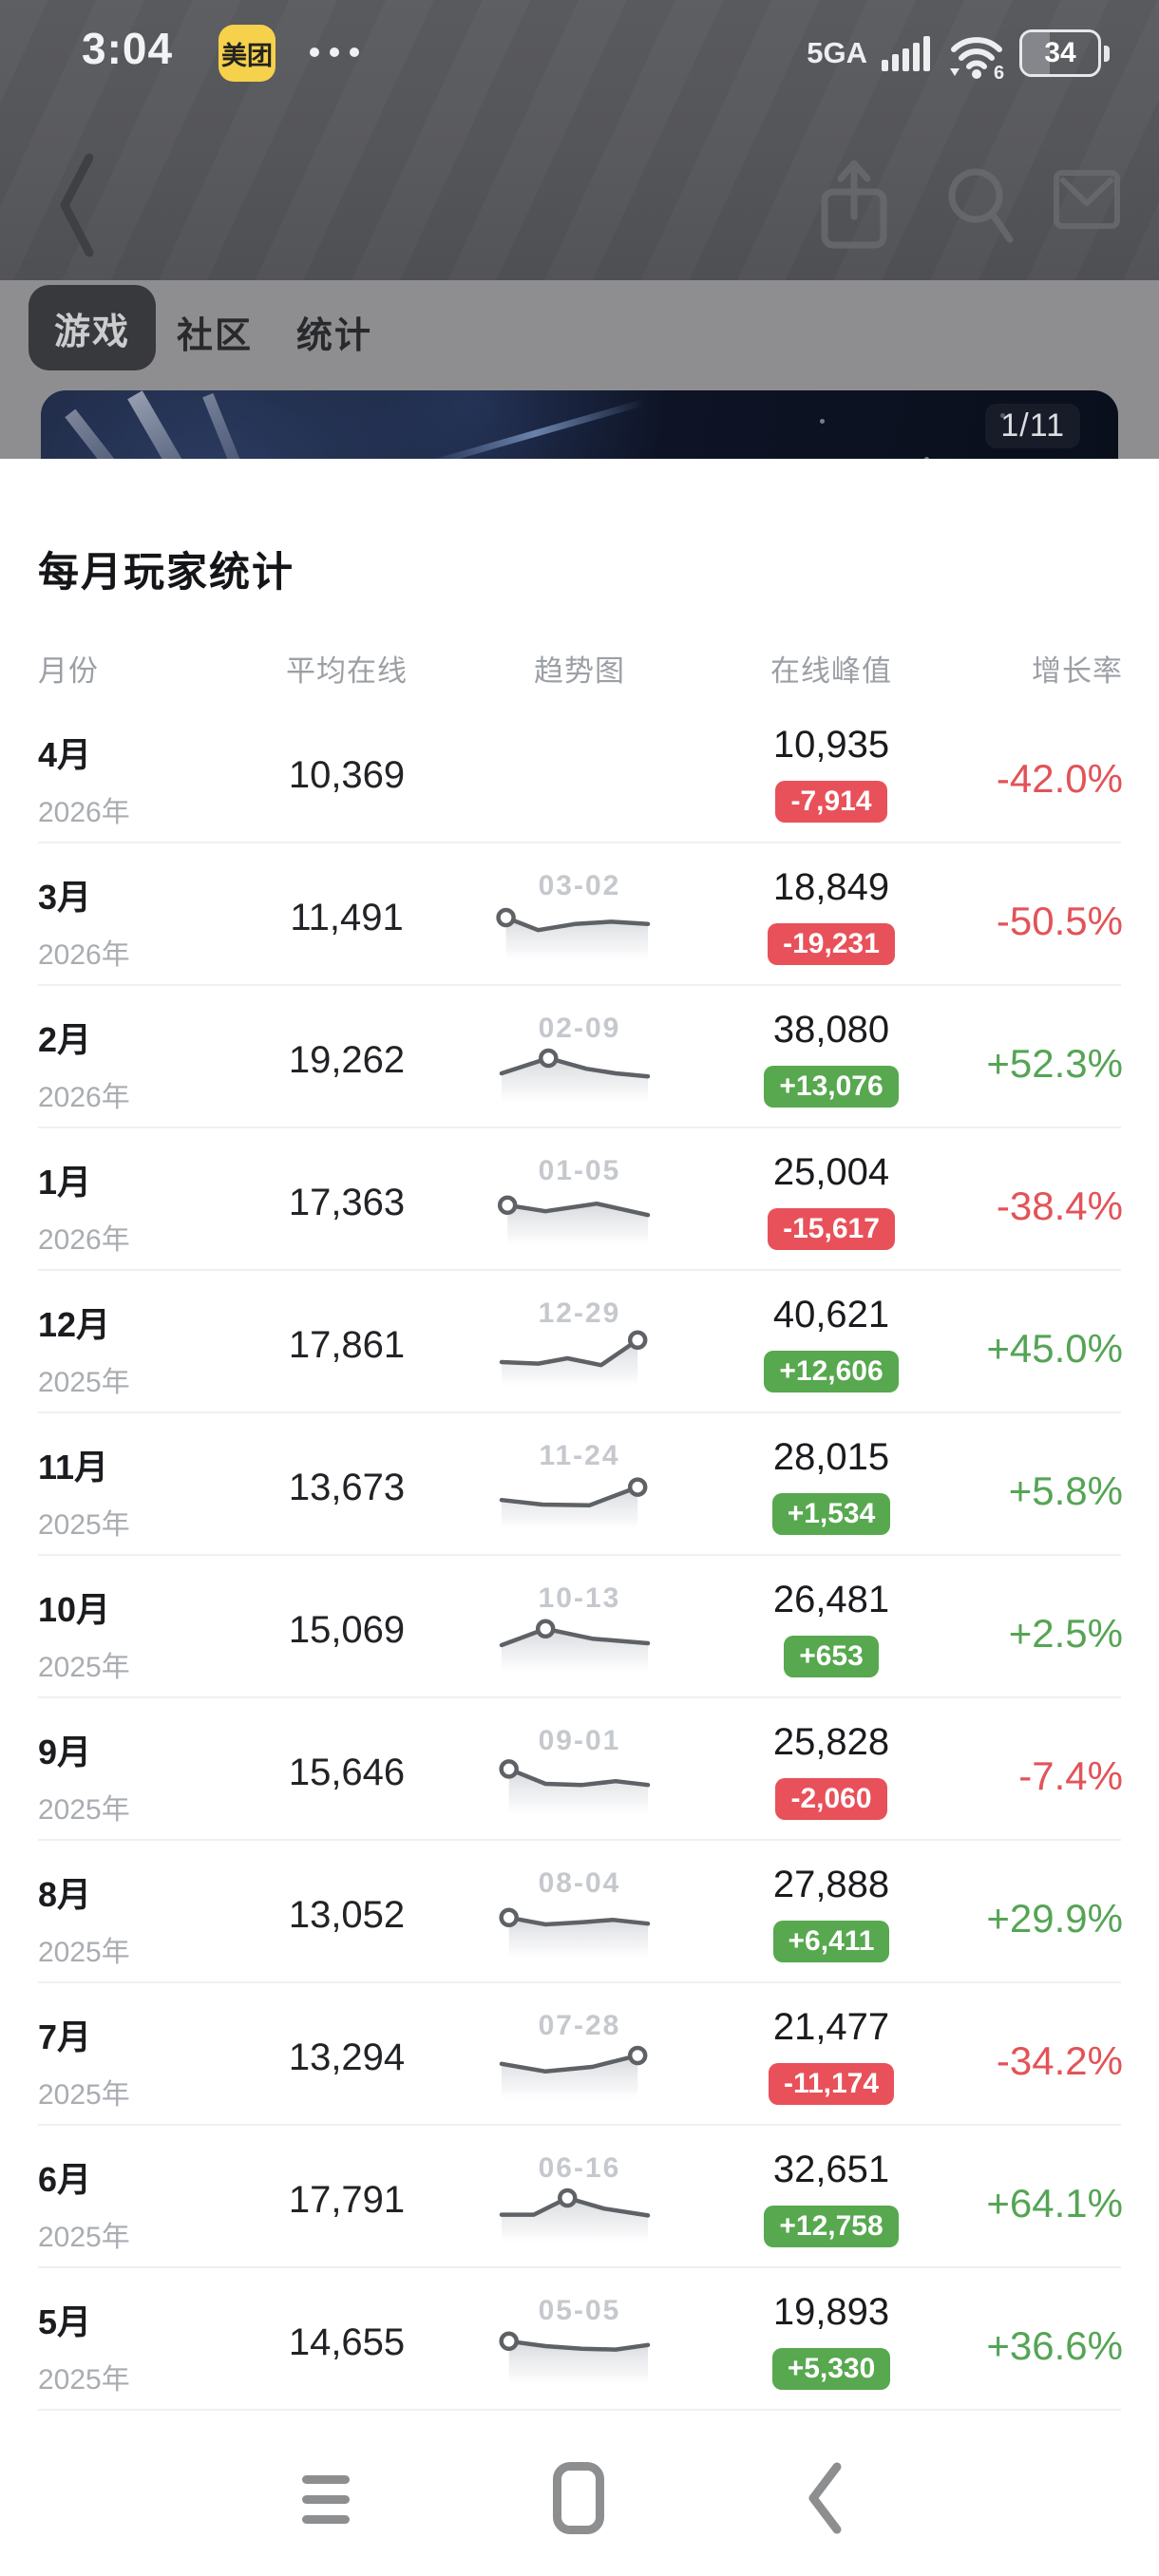 Image resolution: width=1159 pixels, height=2576 pixels. What do you see at coordinates (1032, 426) in the screenshot?
I see `carousel-page-indicator: 1/11` at bounding box center [1032, 426].